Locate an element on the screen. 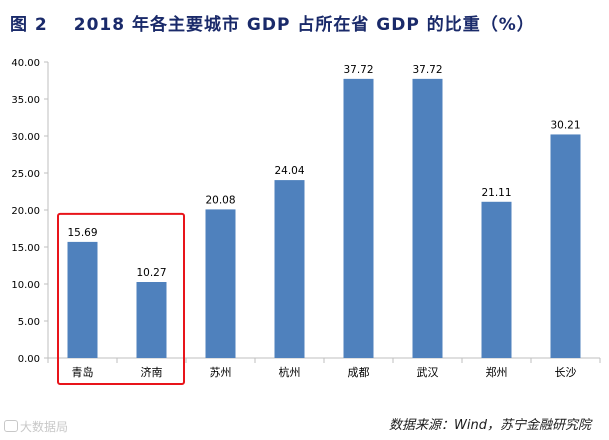 The height and width of the screenshot is (440, 609). highlight-box is located at coordinates (121, 298).